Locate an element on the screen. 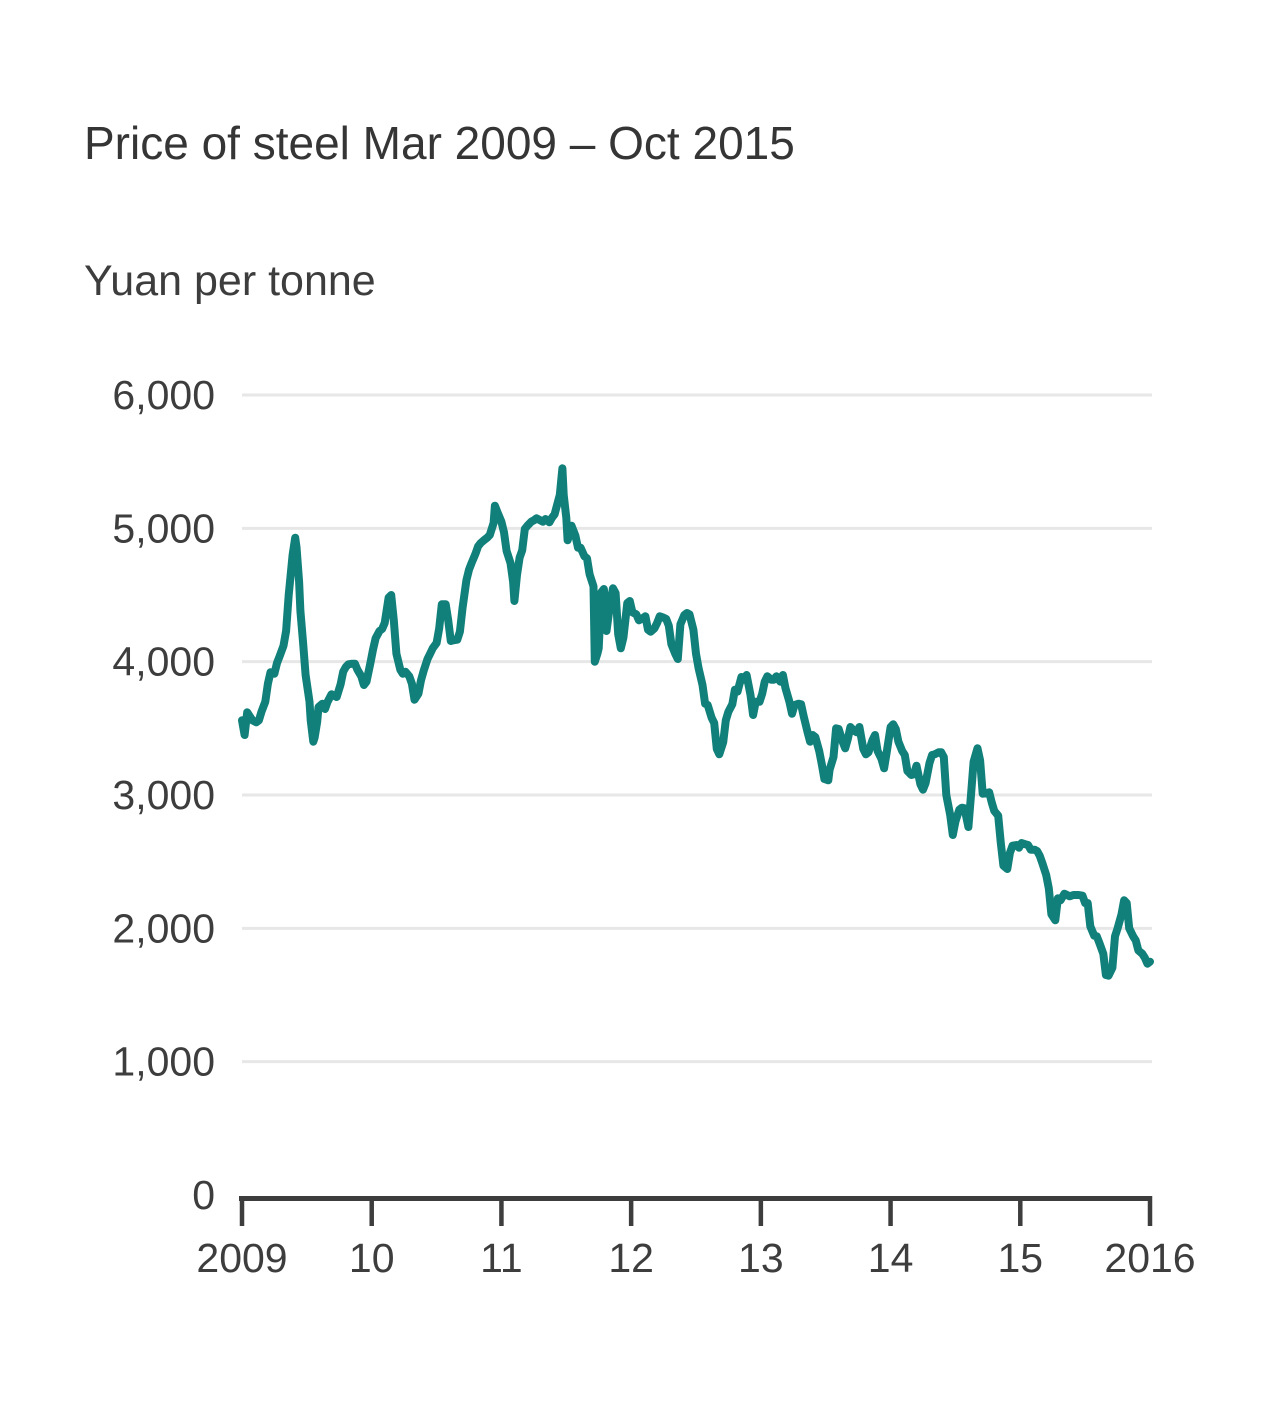 The image size is (1280, 1422). x-tick-label-2009: 2009 is located at coordinates (241, 1258).